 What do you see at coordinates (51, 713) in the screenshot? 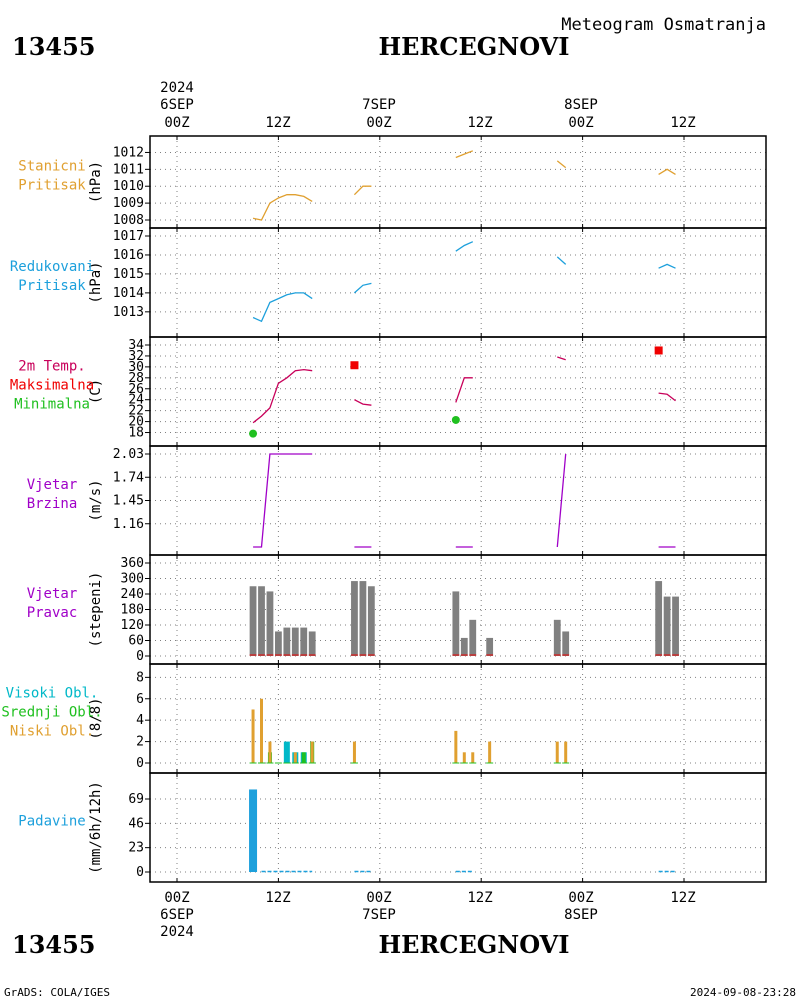
I see `panel-label: Srednji Obl.` at bounding box center [51, 713].